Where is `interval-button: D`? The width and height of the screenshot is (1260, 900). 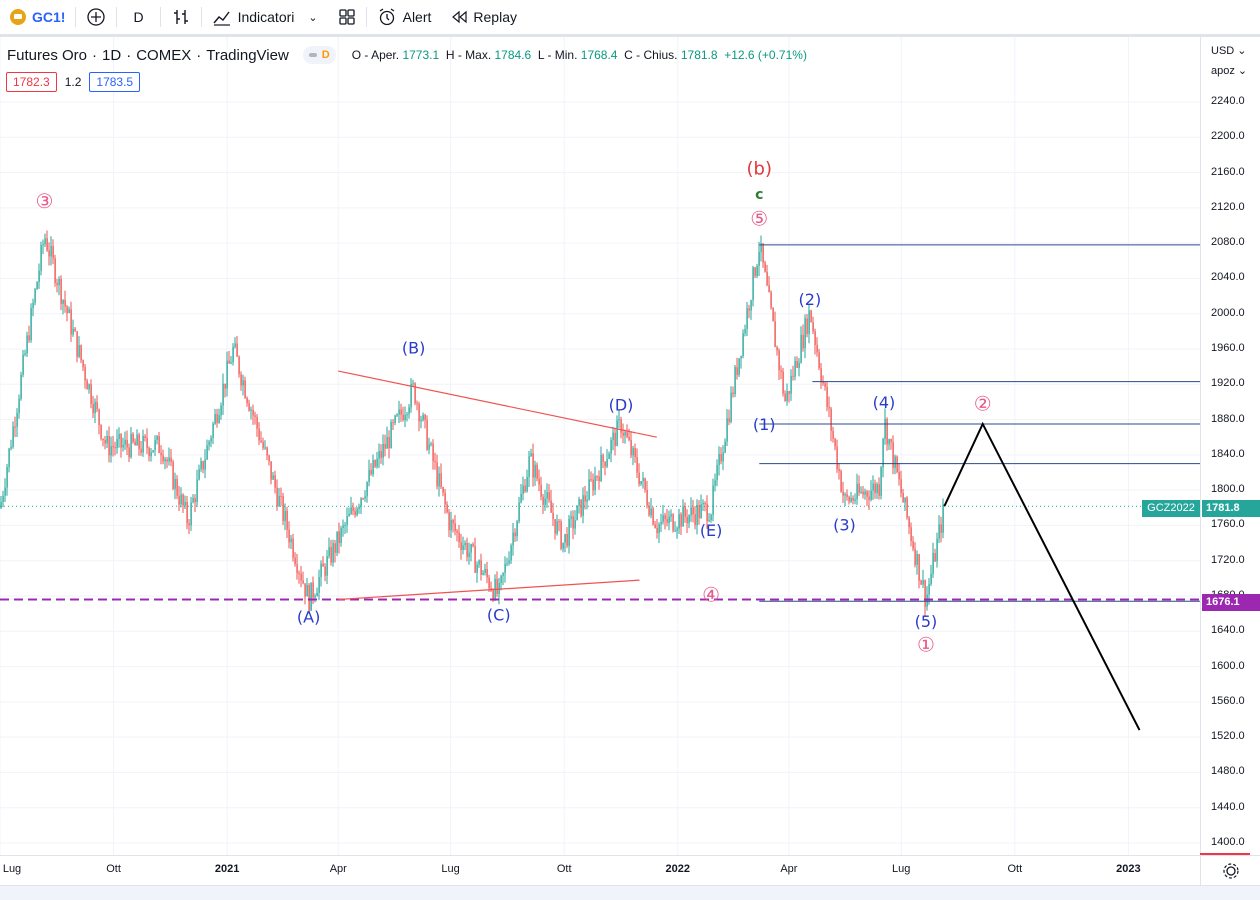 interval-button: D is located at coordinates (138, 17).